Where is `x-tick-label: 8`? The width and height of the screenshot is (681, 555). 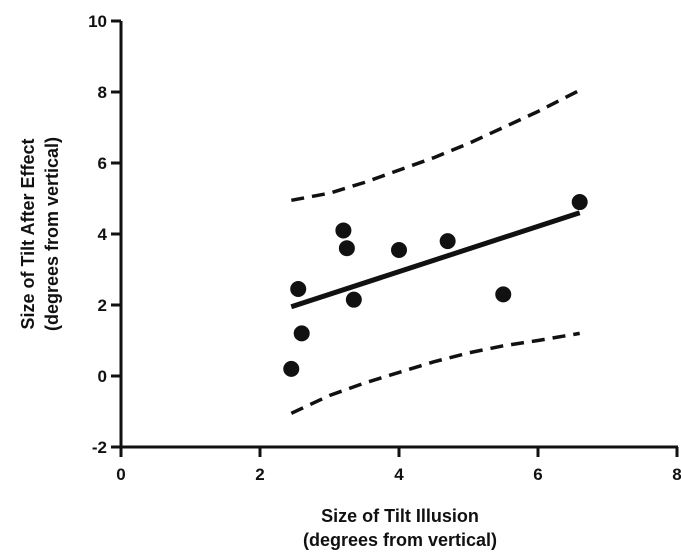
x-tick-label: 8 is located at coordinates (676, 474).